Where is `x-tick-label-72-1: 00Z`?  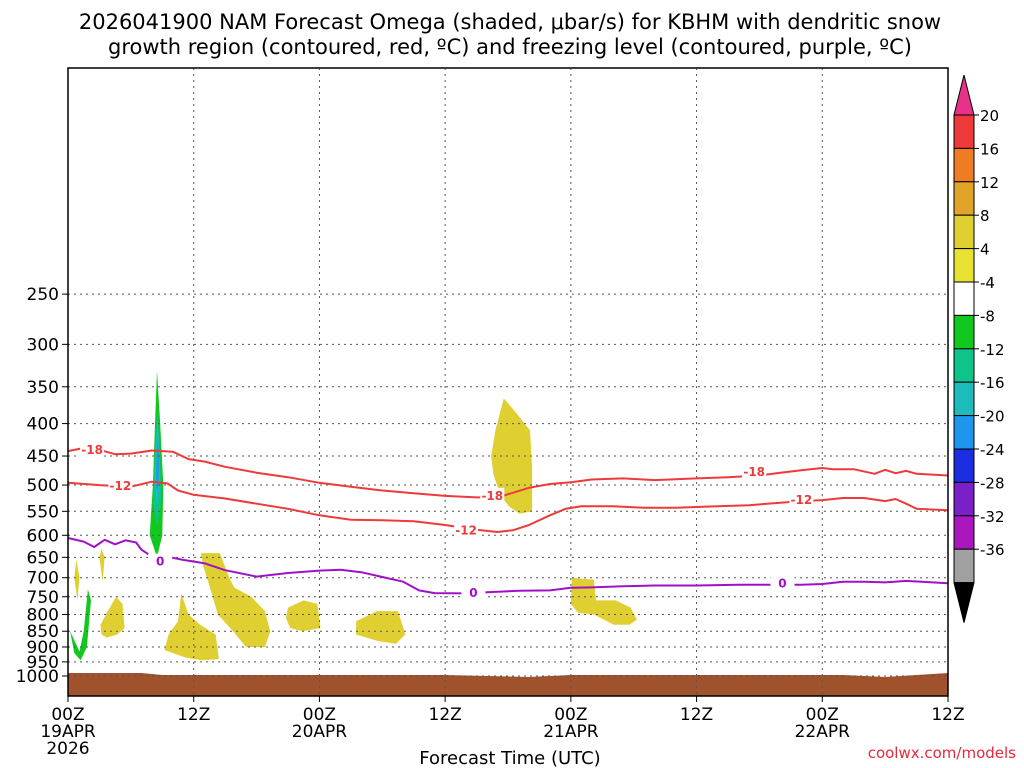 x-tick-label-72-1: 00Z is located at coordinates (822, 715).